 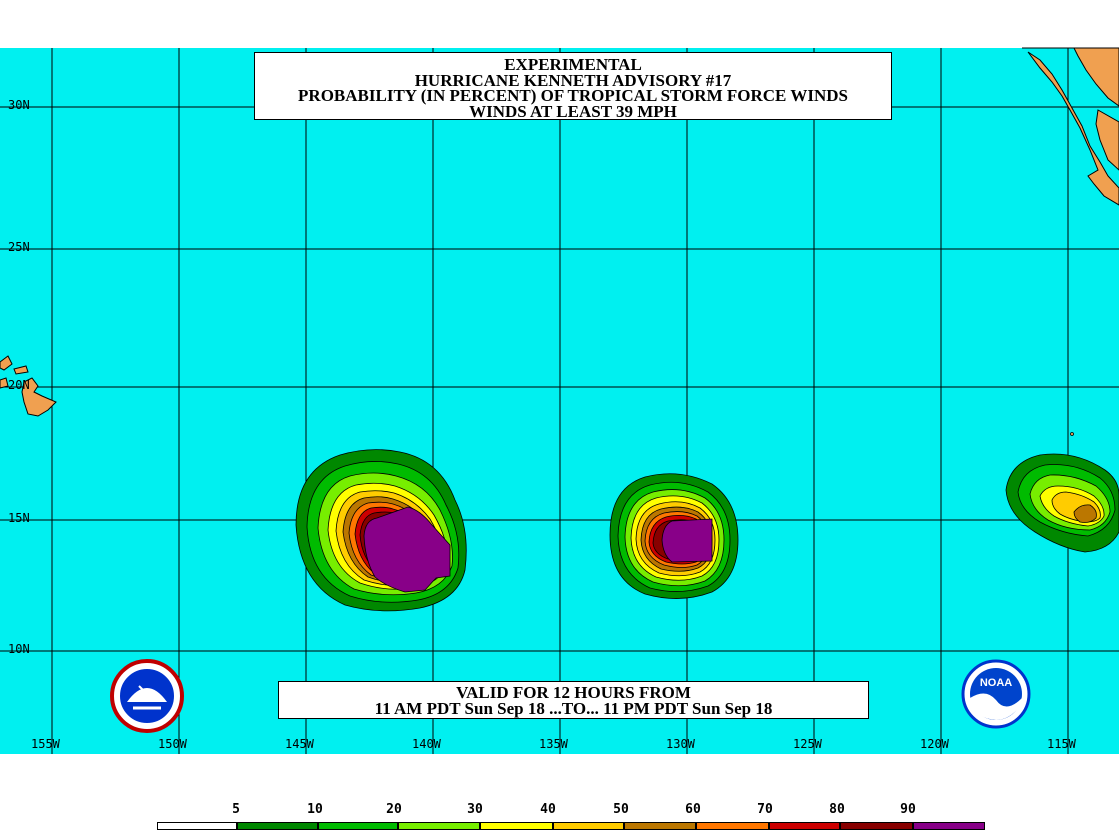 What do you see at coordinates (1072, 434) in the screenshot?
I see `tiny-island` at bounding box center [1072, 434].